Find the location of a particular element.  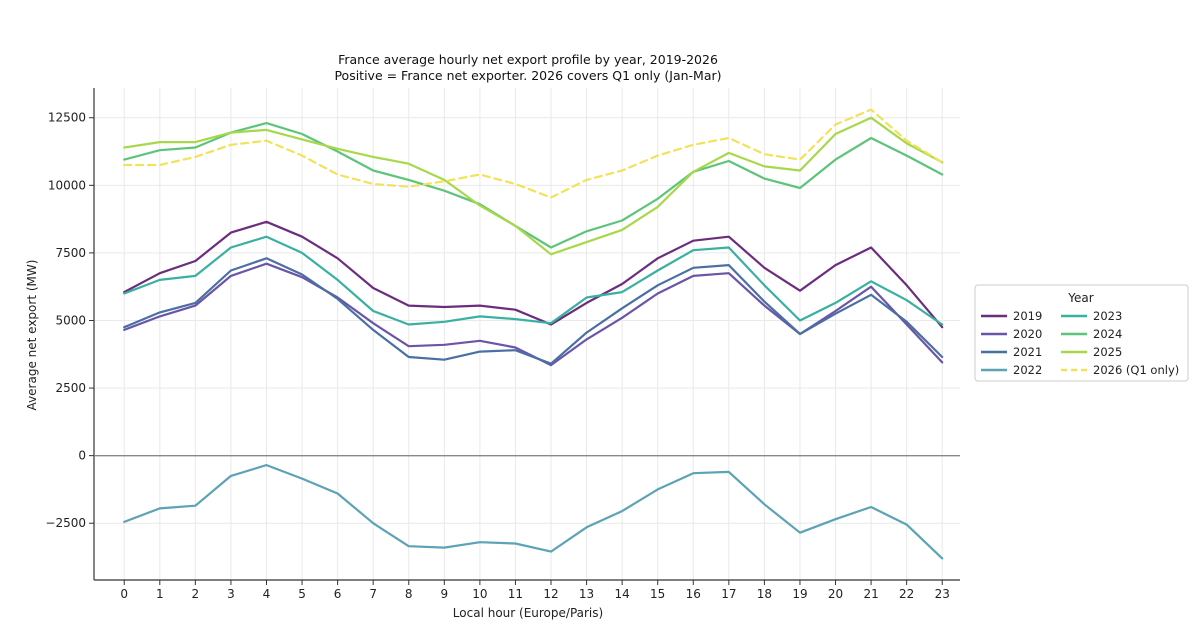

x-tick-label: 8 is located at coordinates (409, 594).